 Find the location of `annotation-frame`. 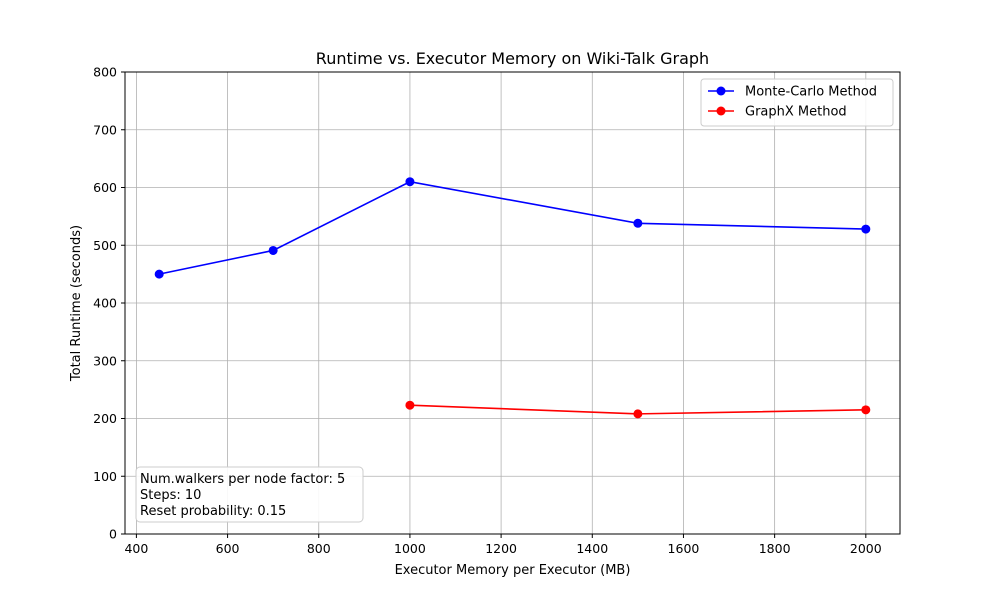

annotation-frame is located at coordinates (249, 494).